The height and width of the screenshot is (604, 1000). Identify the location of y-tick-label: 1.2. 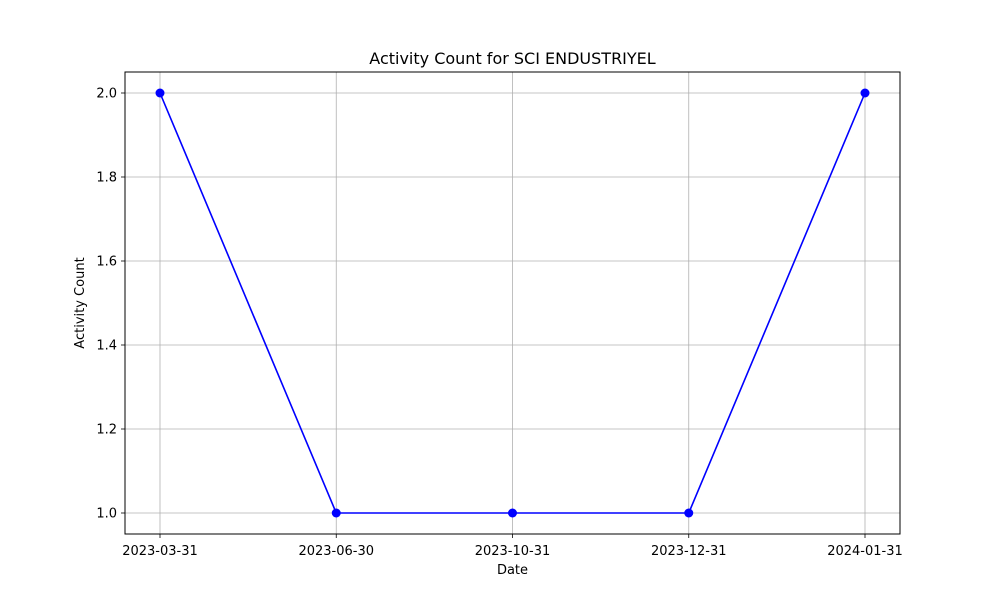
(106, 430).